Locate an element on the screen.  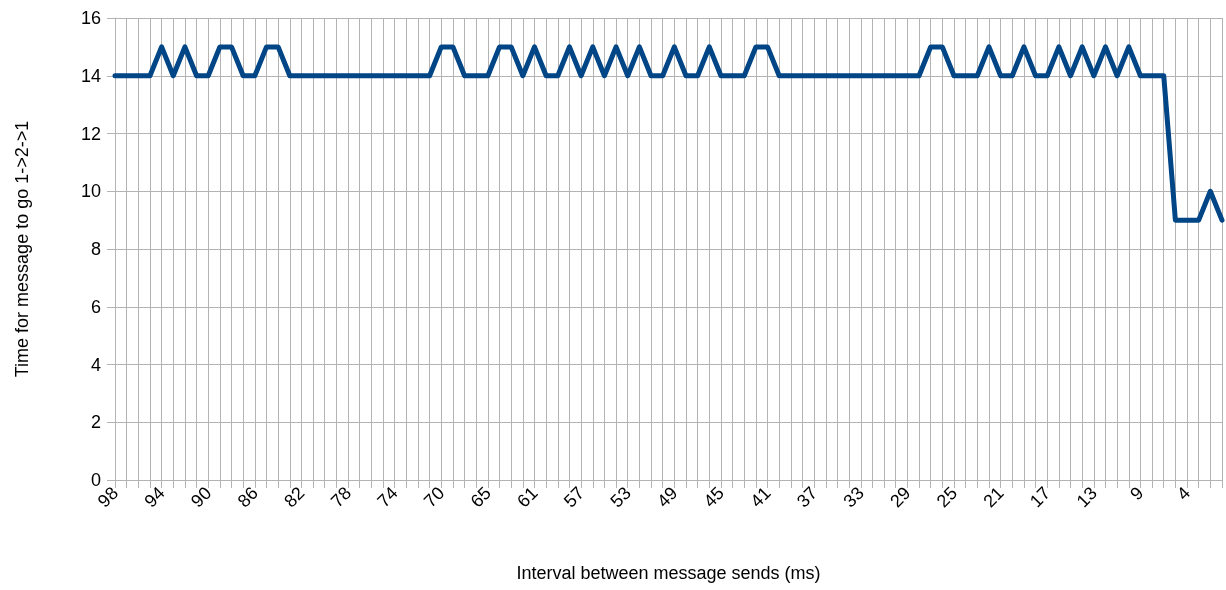
x-tick-label: 33 is located at coordinates (853, 497).